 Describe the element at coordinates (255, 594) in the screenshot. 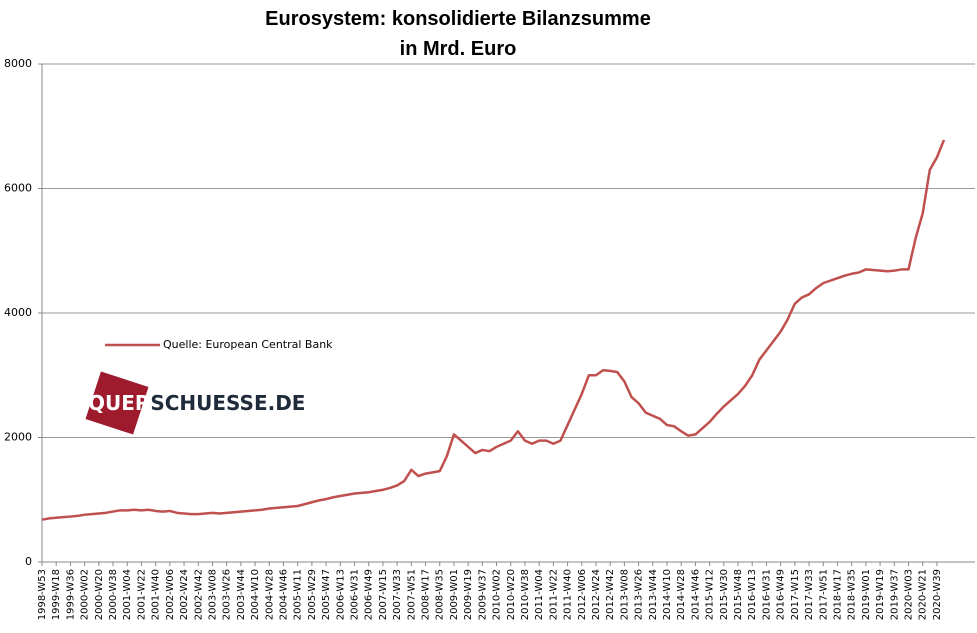

I see `x-tick-label: 2004-W10` at that location.